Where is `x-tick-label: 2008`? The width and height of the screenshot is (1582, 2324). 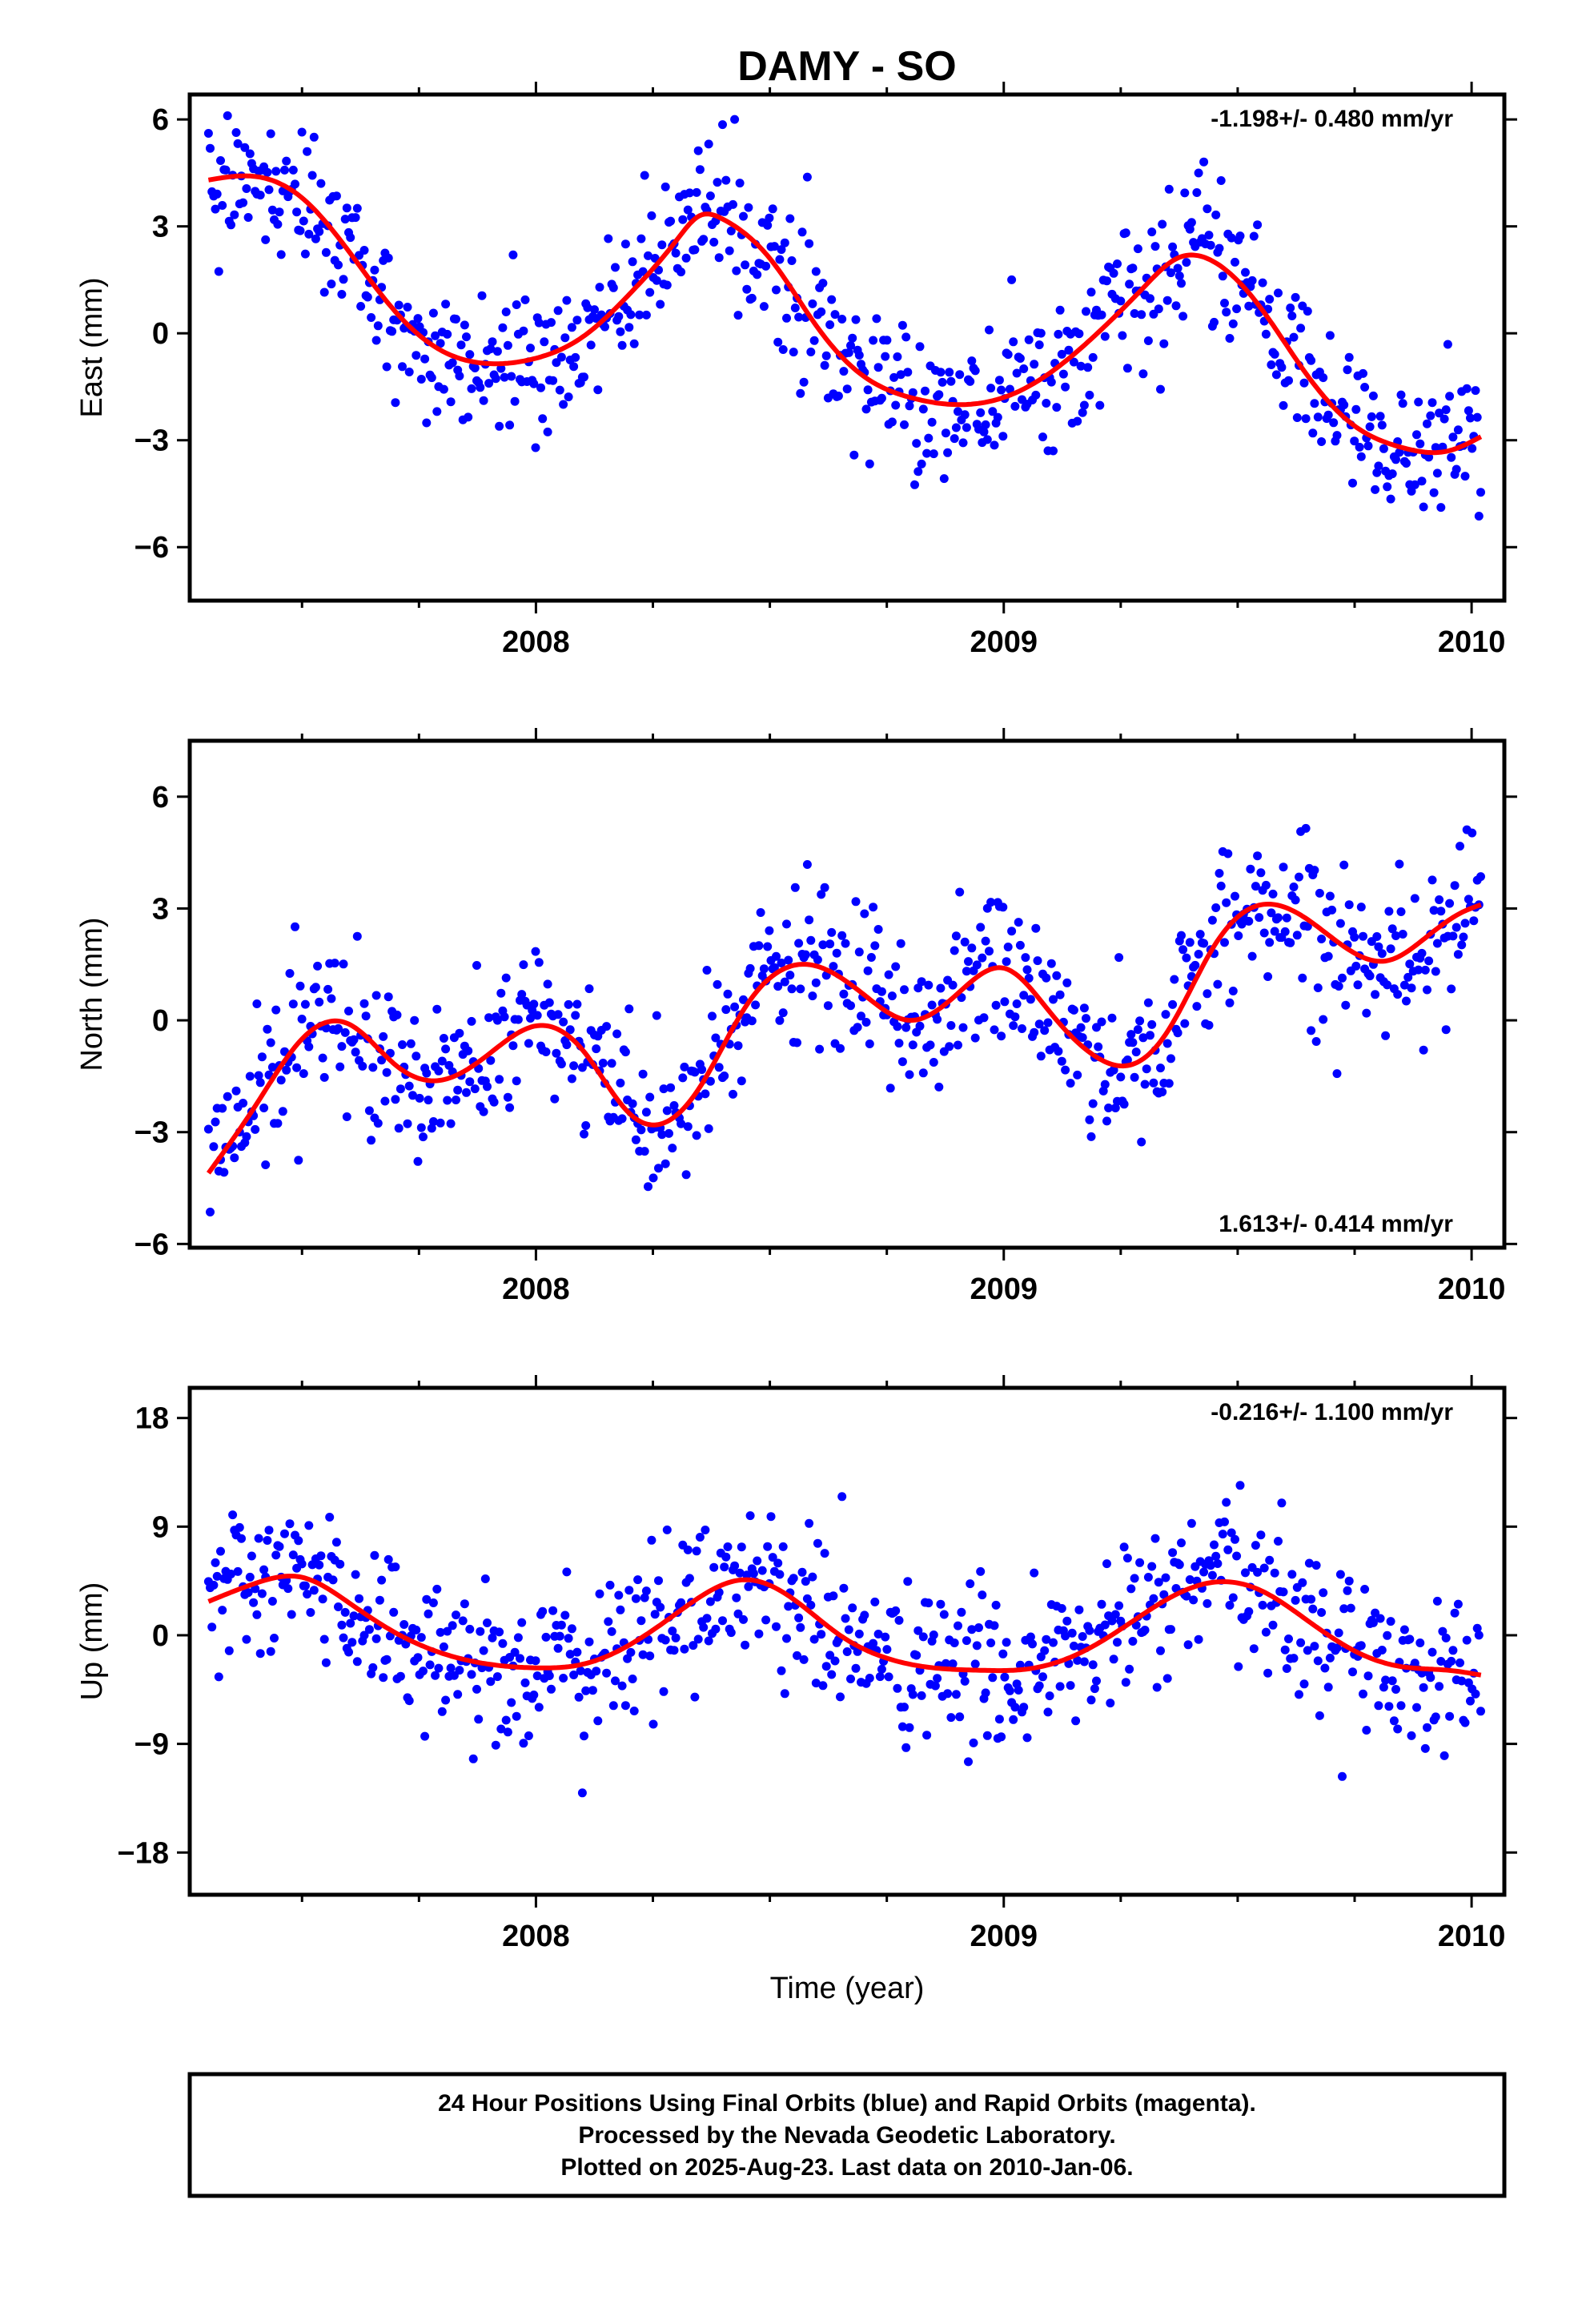 x-tick-label: 2008 is located at coordinates (536, 1289).